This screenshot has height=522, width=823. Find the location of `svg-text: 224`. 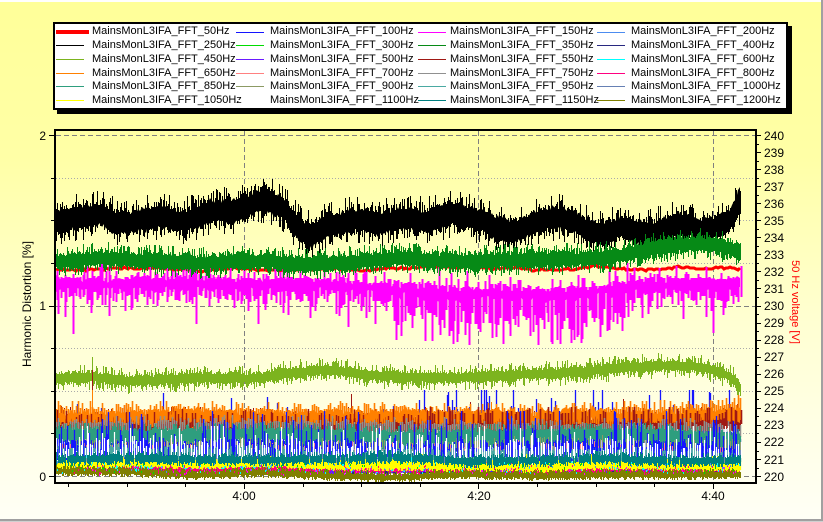

svg-text: 224 is located at coordinates (774, 408).